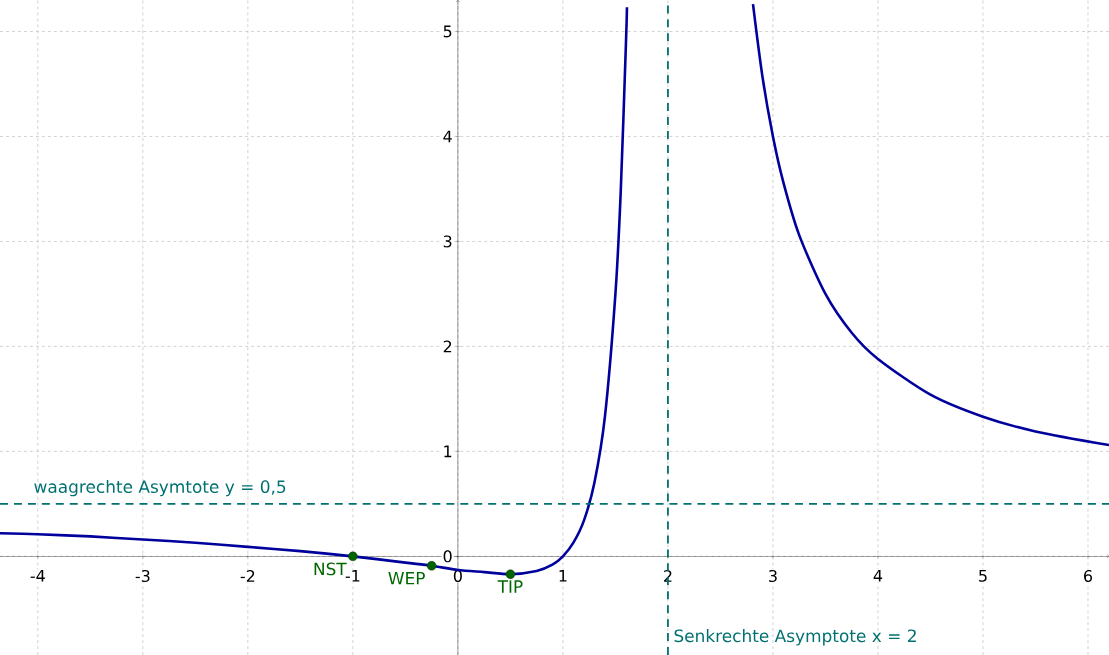 The image size is (1109, 655). I want to click on x-tick-label: 5, so click(983, 575).